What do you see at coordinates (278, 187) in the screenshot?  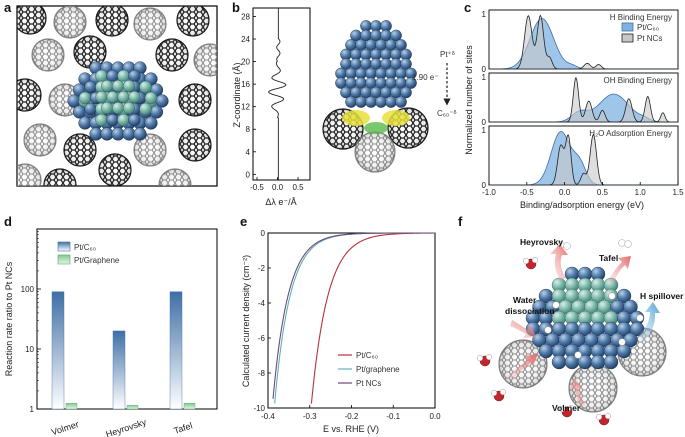 I see `b-xtick-label: 0.0` at bounding box center [278, 187].